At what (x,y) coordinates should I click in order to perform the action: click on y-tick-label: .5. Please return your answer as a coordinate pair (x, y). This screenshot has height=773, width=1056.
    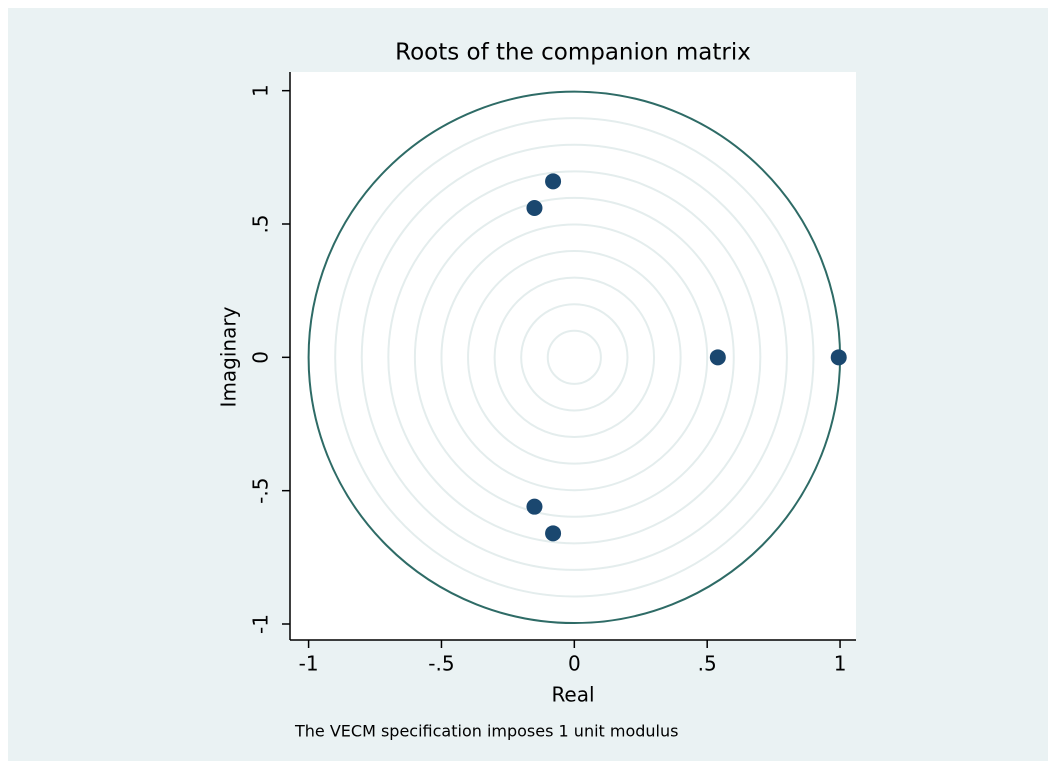
    Looking at the image, I should click on (261, 223).